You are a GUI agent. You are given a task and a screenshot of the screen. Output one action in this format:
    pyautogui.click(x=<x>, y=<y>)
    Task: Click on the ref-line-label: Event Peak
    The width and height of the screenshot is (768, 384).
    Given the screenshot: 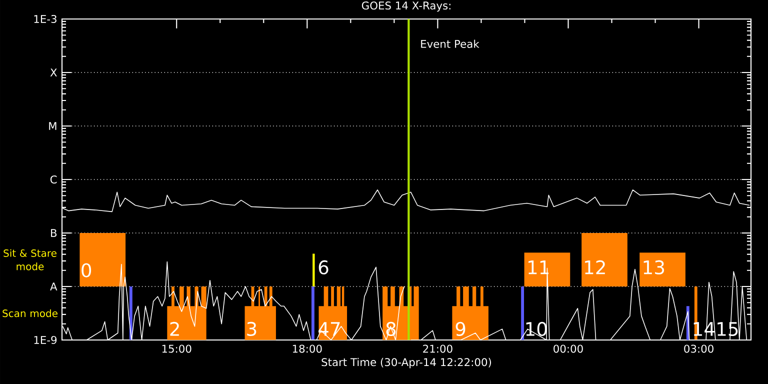 What is the action you would take?
    pyautogui.click(x=450, y=44)
    